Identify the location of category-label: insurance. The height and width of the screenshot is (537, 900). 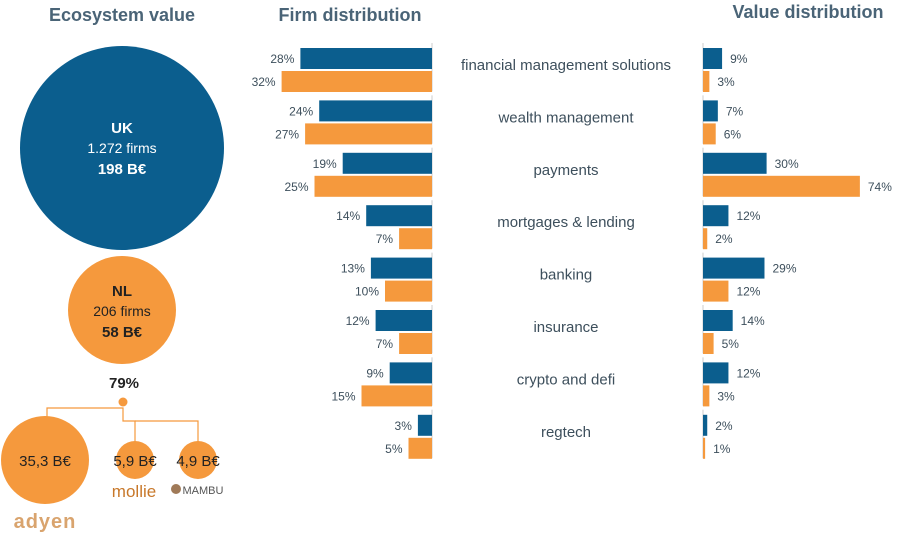
(565, 327).